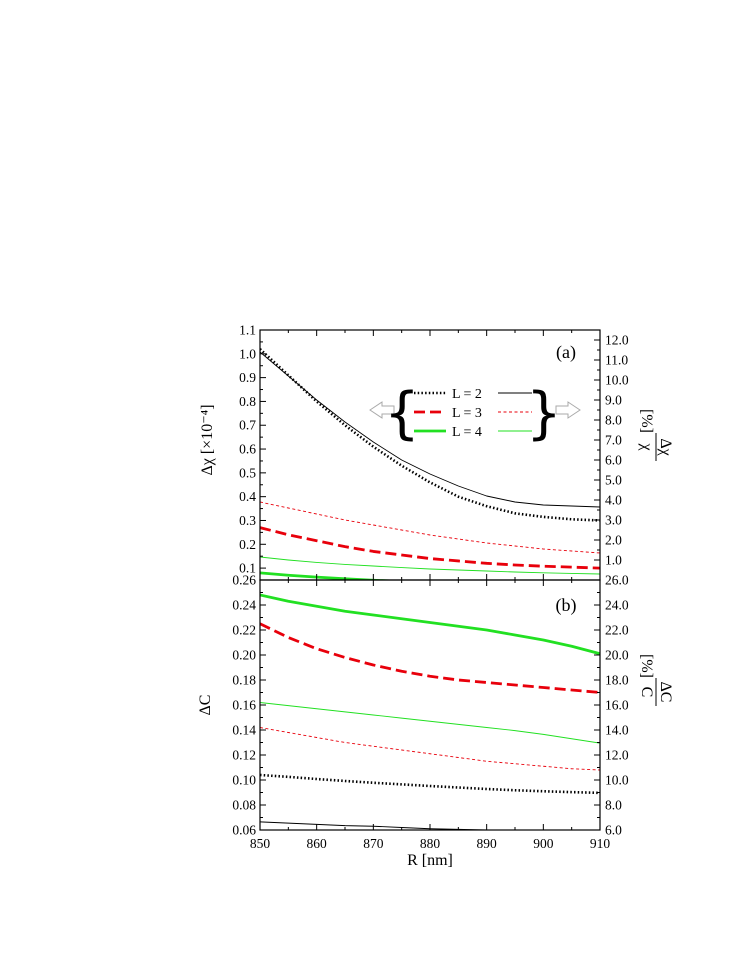 The height and width of the screenshot is (967, 747). Describe the element at coordinates (613, 540) in the screenshot. I see `panel-a-ytick-right-label: 2.0` at that location.